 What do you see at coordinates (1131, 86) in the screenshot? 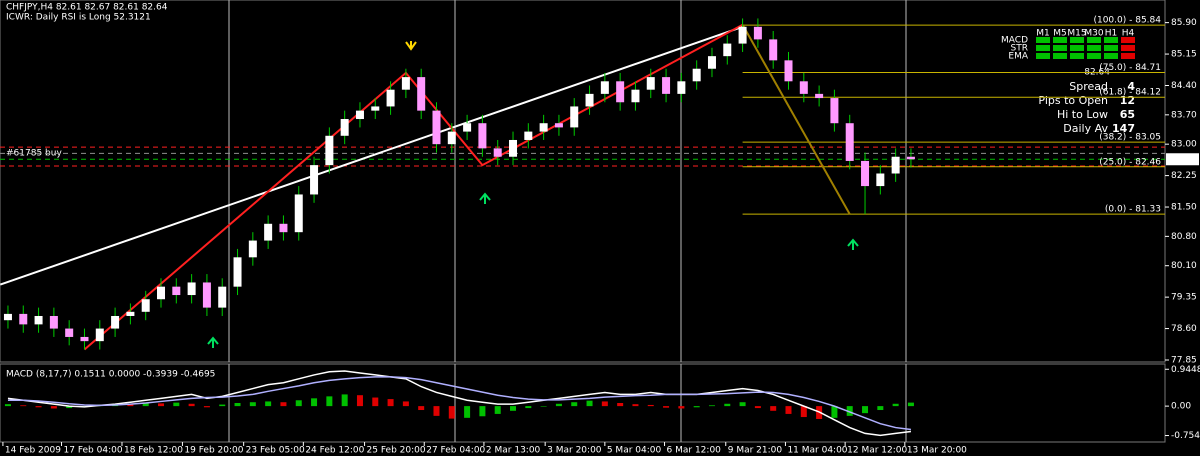
I see `info-value: 4` at bounding box center [1131, 86].